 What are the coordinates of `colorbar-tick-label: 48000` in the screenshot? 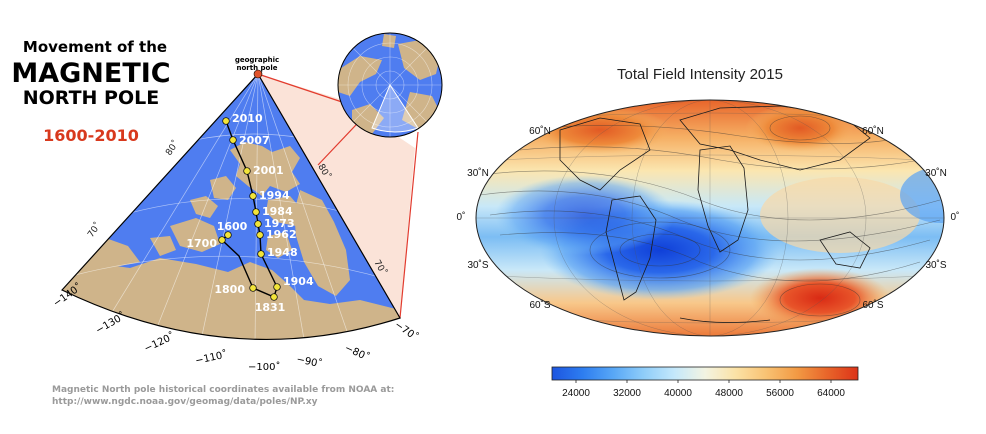 It's located at (729, 393).